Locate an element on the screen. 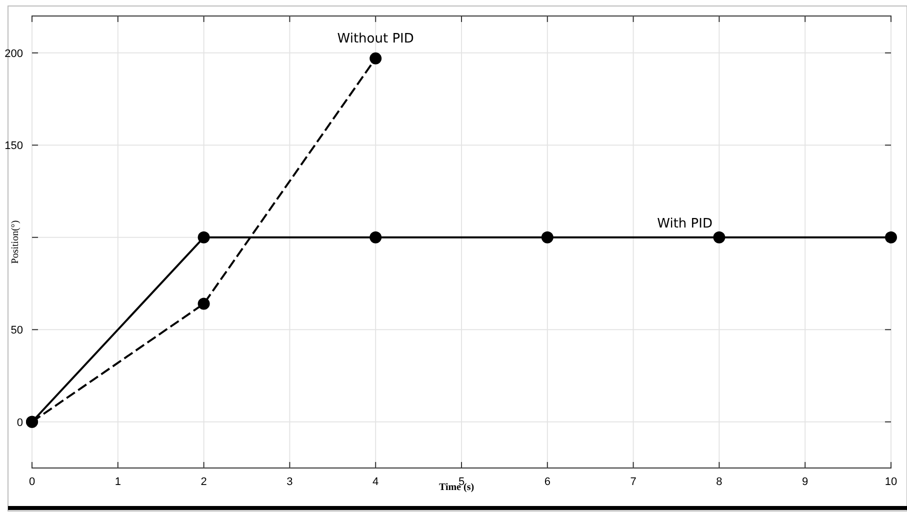 This screenshot has height=515, width=907. x-tick-label: 9 is located at coordinates (805, 482).